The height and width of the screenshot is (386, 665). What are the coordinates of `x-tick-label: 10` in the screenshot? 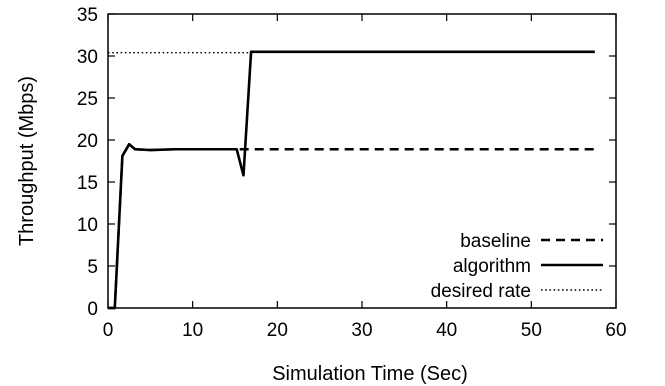 It's located at (192, 330).